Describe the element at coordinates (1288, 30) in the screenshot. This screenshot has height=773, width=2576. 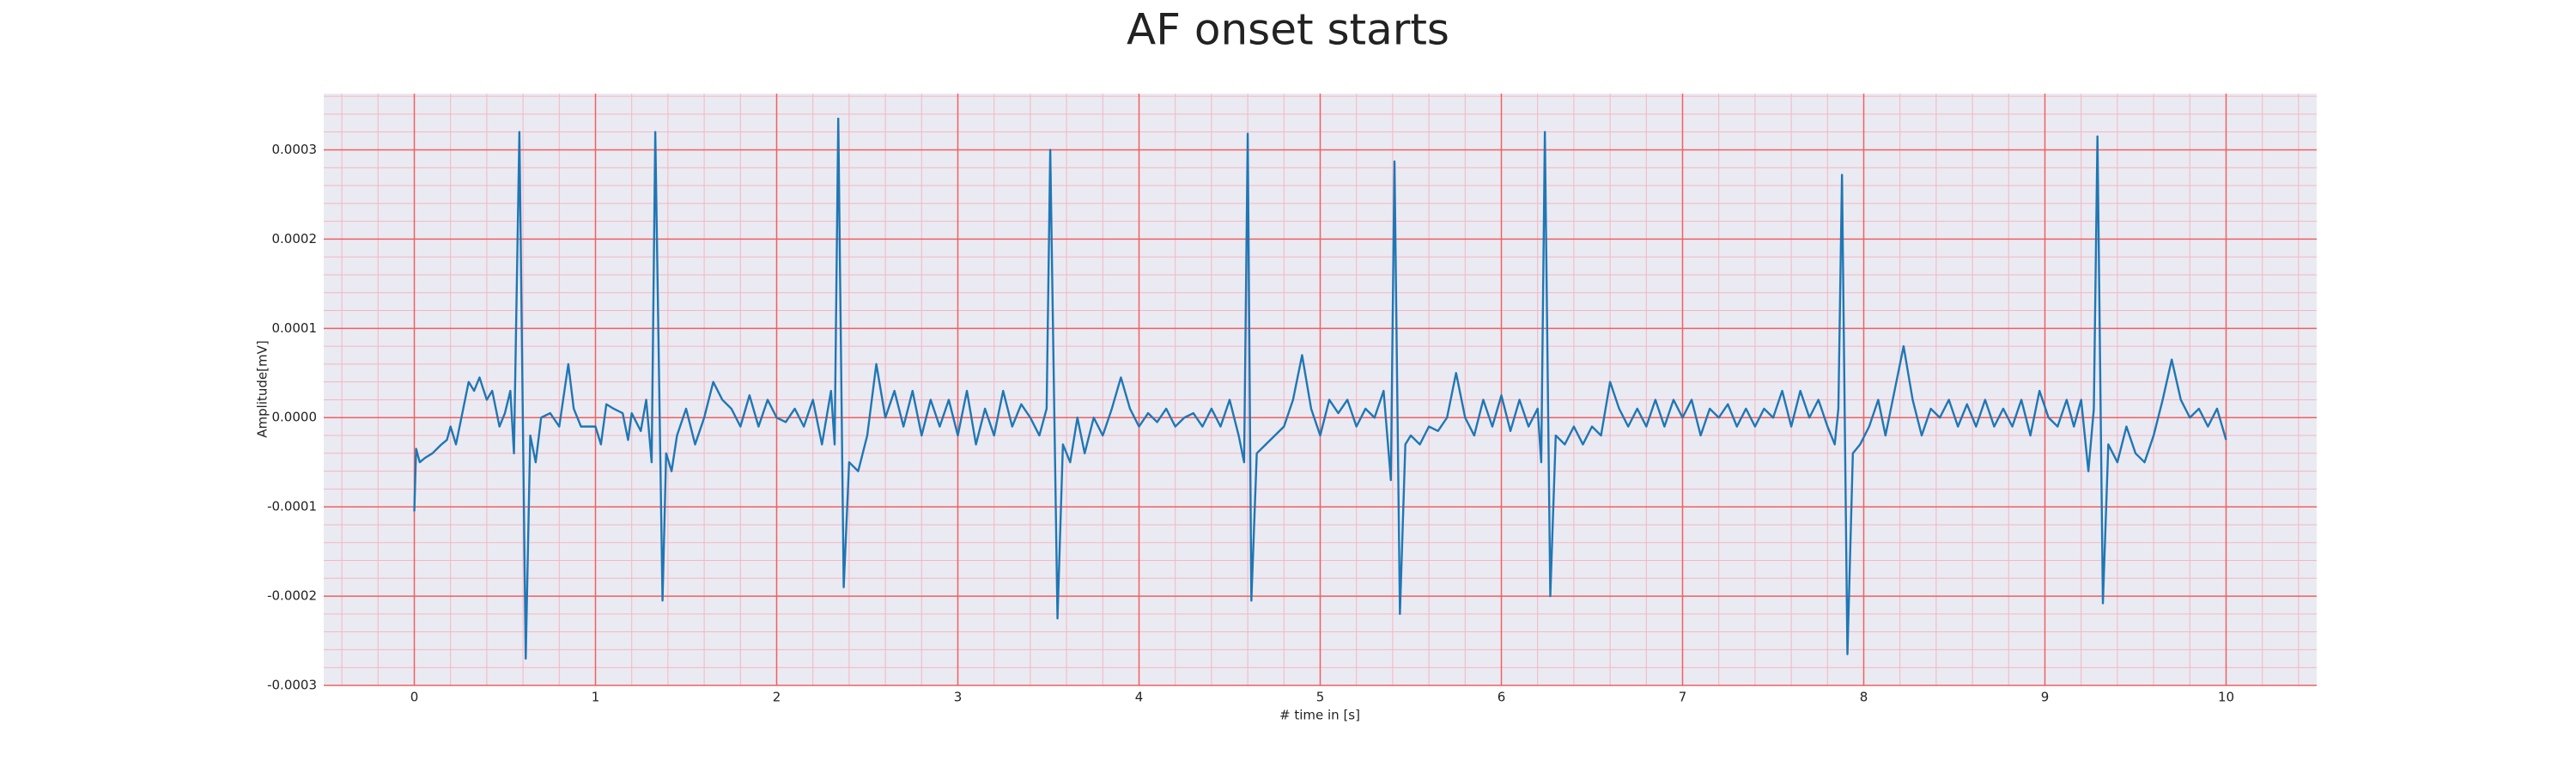
I see `chart-title: AF onset starts` at that location.